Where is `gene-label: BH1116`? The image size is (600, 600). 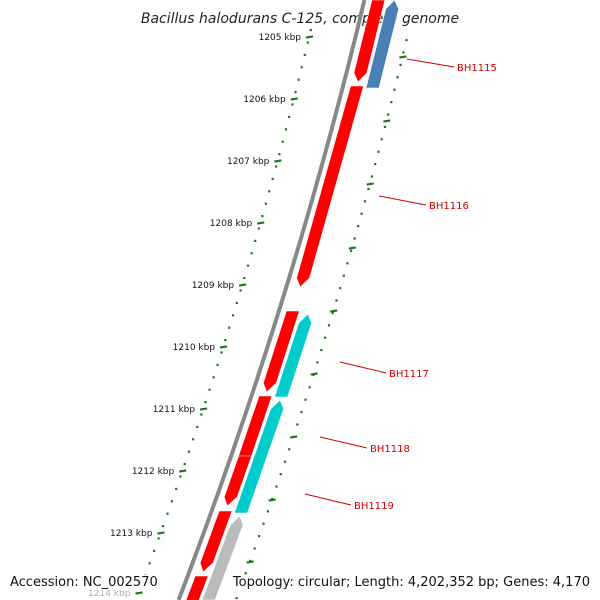 gene-label: BH1116 is located at coordinates (449, 206).